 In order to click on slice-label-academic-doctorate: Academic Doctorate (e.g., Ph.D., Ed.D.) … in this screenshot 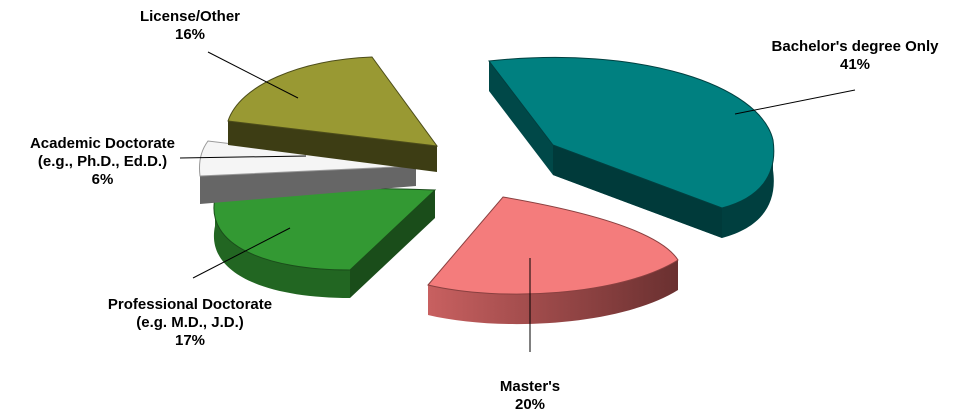, I will do `click(102, 162)`.